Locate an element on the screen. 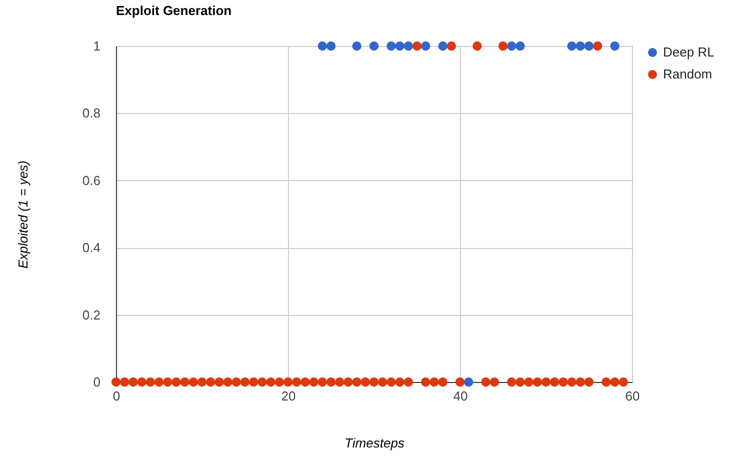  x-tick-label: 40 is located at coordinates (460, 396).